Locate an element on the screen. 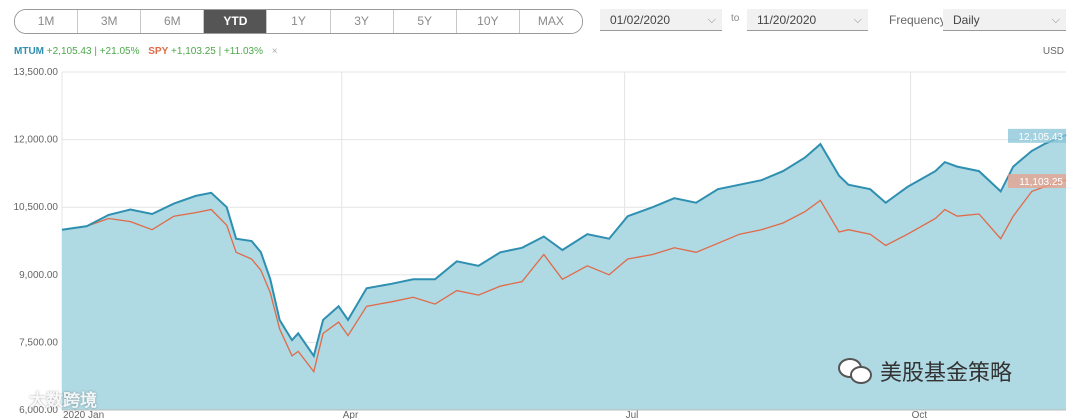  close-icon: × is located at coordinates (274, 51).